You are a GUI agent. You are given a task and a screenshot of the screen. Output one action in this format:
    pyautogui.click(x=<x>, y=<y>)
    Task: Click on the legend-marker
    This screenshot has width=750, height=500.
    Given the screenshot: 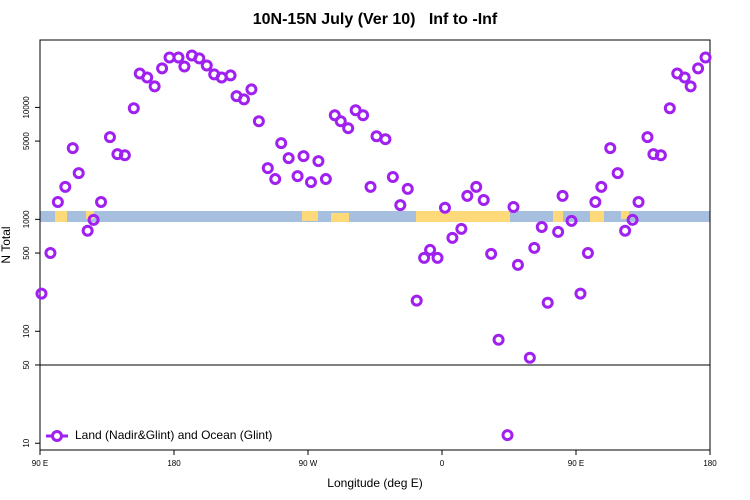 What is the action you would take?
    pyautogui.click(x=57, y=436)
    